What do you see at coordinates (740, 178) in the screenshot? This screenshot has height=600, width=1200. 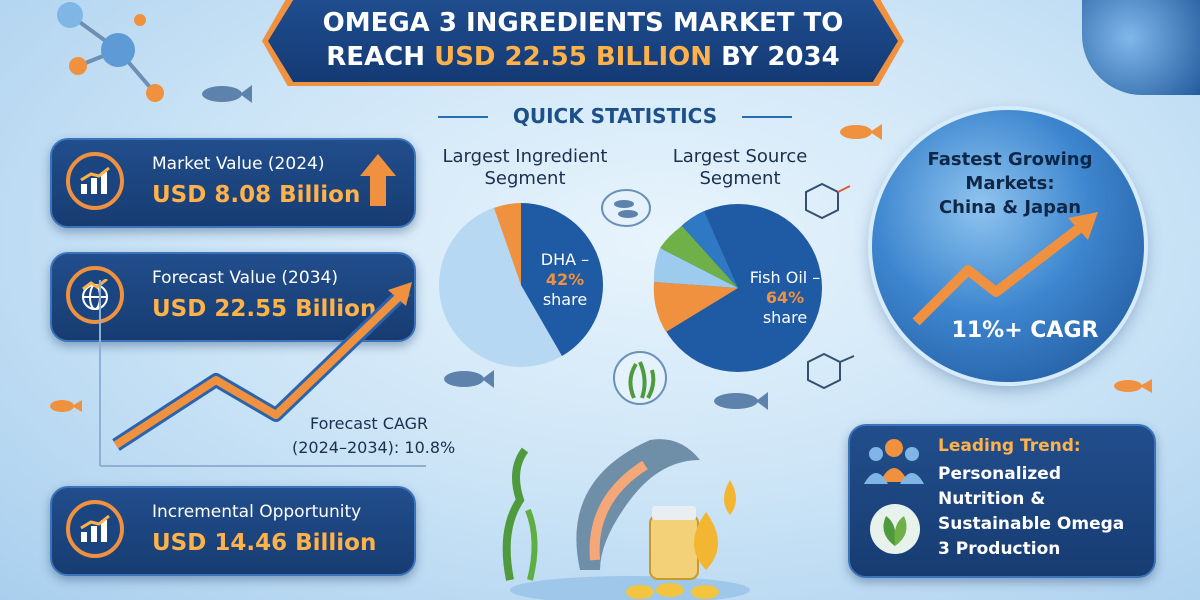 I see `source-pie-title-line-2: Segment` at bounding box center [740, 178].